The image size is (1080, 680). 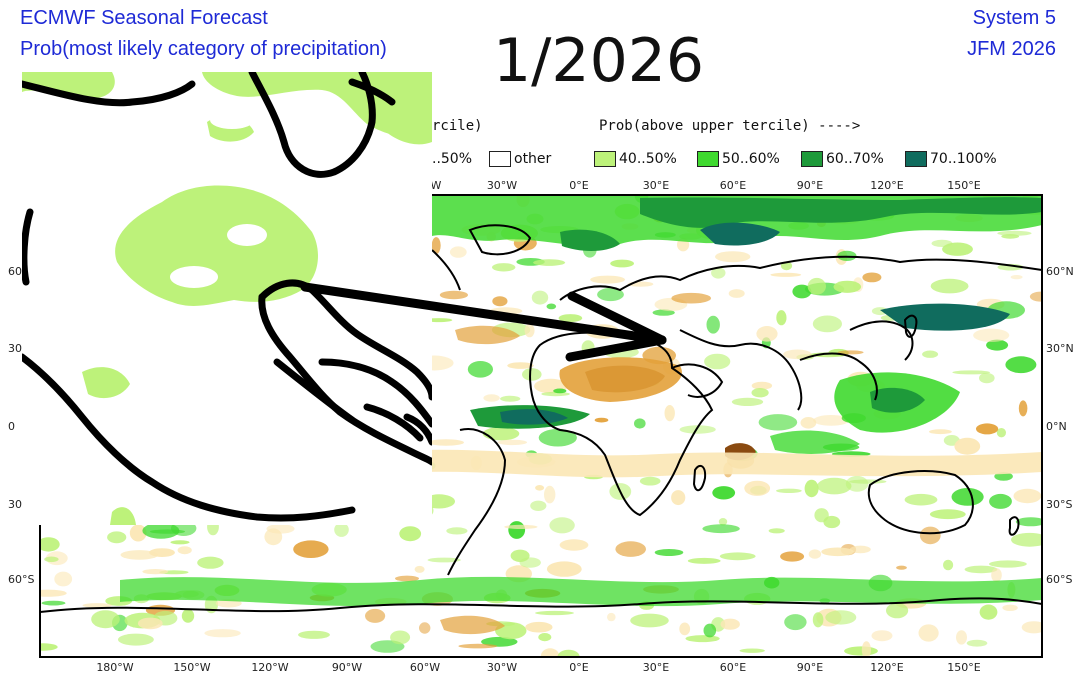 I want to click on period-label: JFM 2026, so click(x=1011, y=49).